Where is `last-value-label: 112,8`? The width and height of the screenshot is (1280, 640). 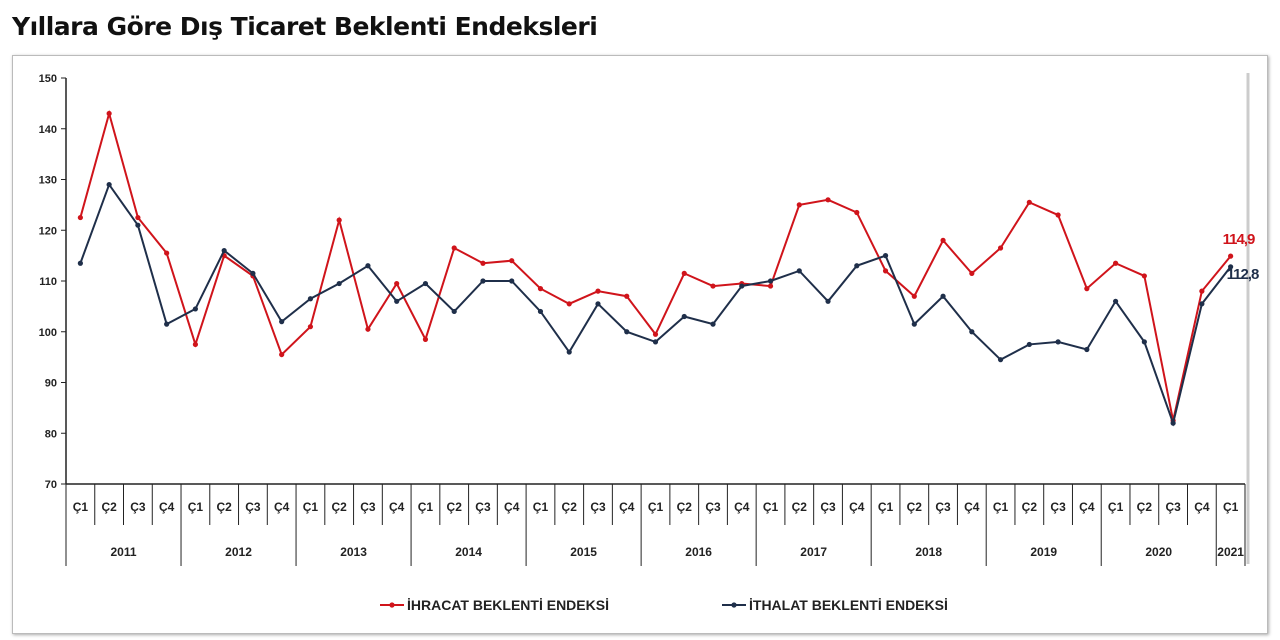 last-value-label: 112,8 is located at coordinates (1243, 274).